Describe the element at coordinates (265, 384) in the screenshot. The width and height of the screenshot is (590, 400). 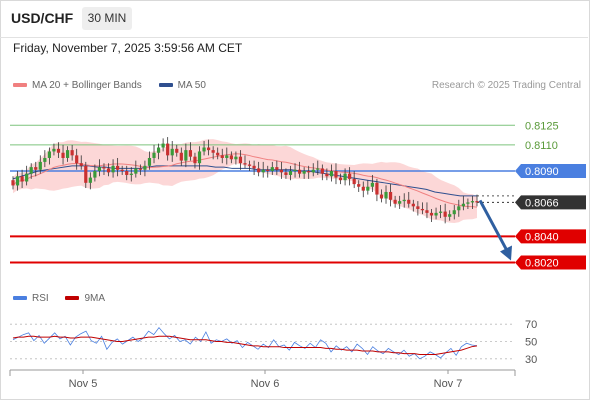
I see `x-tick-label: Nov 6` at that location.